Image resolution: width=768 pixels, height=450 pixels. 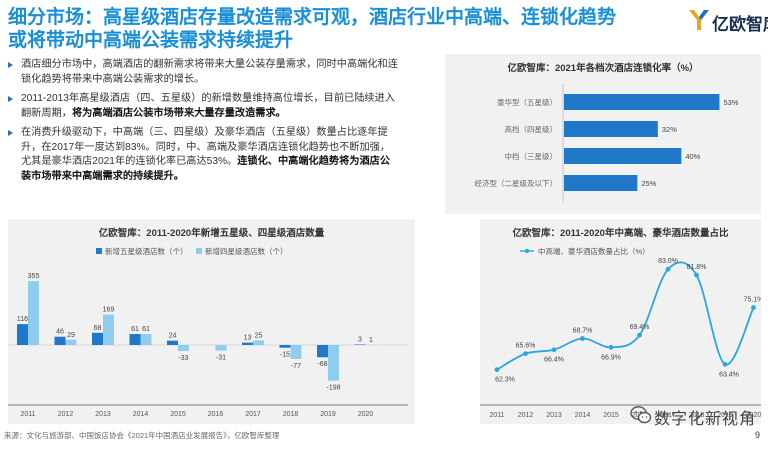 I want to click on chain-rate-category-label: 高档（四星级）, so click(x=531, y=129).